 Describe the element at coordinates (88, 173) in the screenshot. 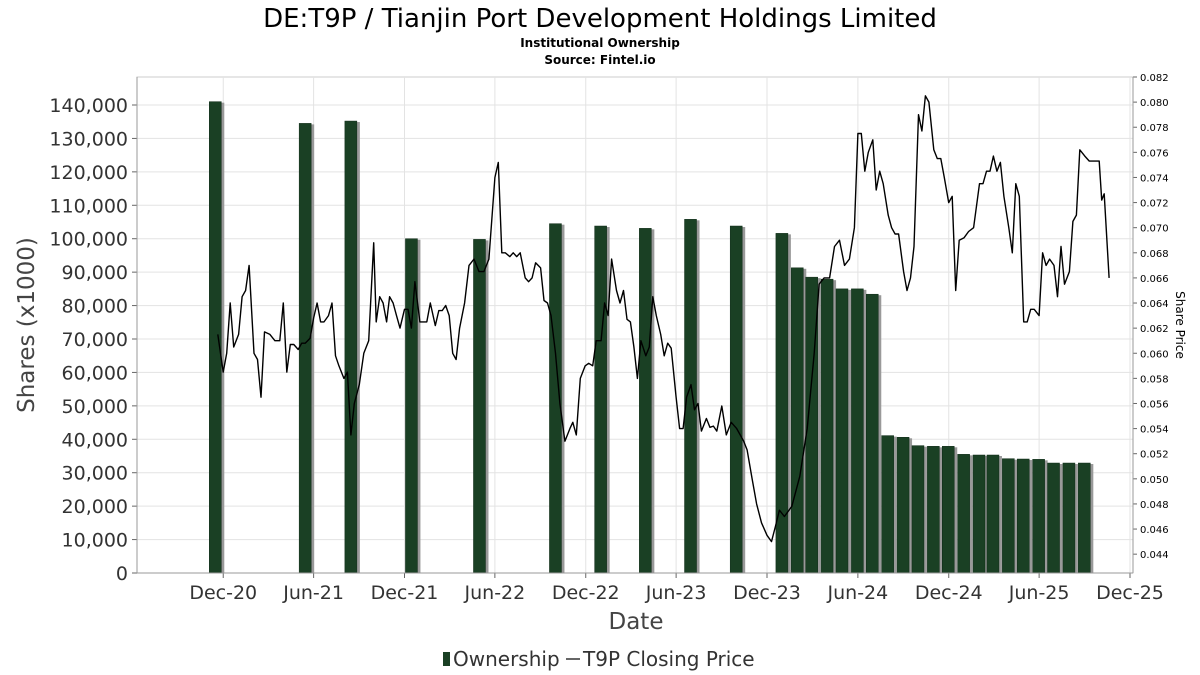

I see `y-tick-label: 120,000` at that location.